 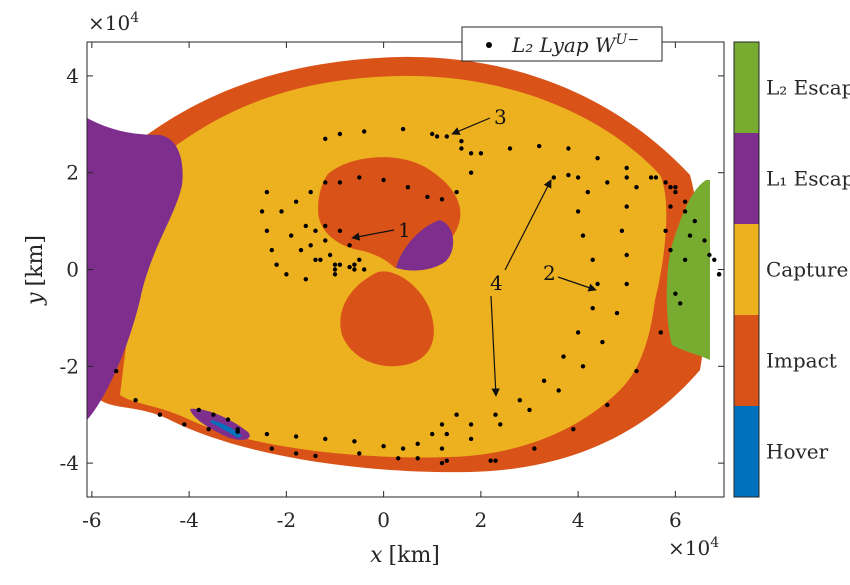 I want to click on colorbar-label: Hover, so click(x=797, y=452).